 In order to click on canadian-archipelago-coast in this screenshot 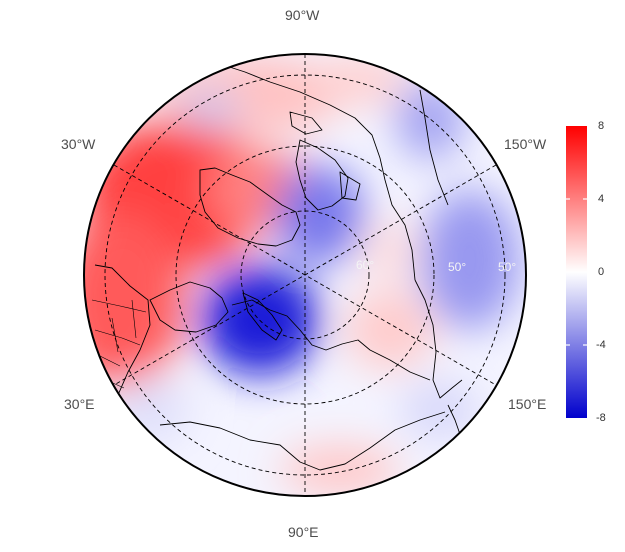, I will do `click(325, 161)`.